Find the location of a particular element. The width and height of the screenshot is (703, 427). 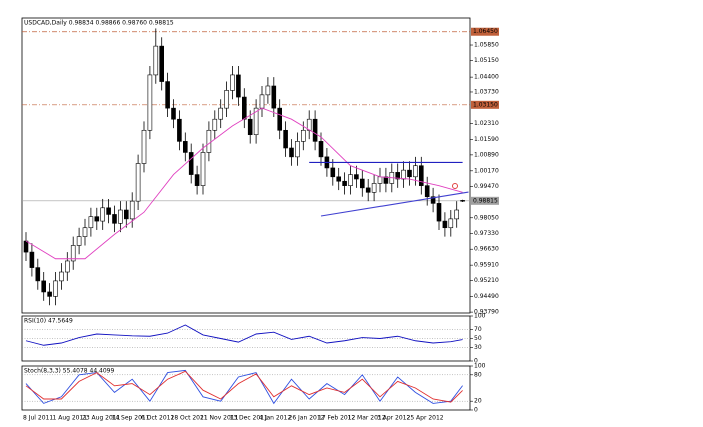

y-tick-label: 0.95210 is located at coordinates (486, 280).